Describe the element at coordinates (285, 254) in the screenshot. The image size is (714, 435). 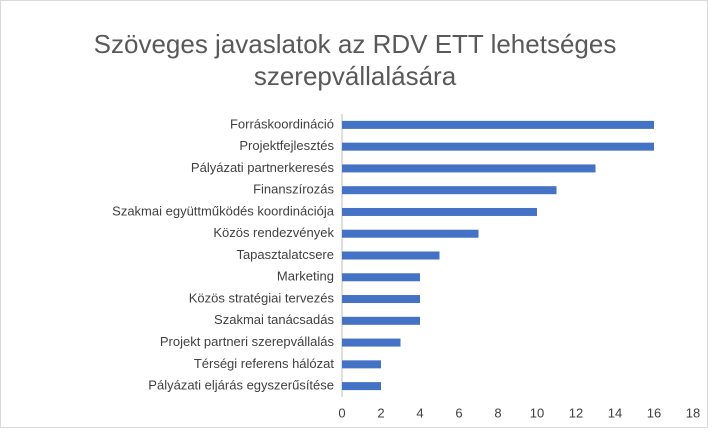
I see `y-tick-label: Tapasztalatcsere` at that location.